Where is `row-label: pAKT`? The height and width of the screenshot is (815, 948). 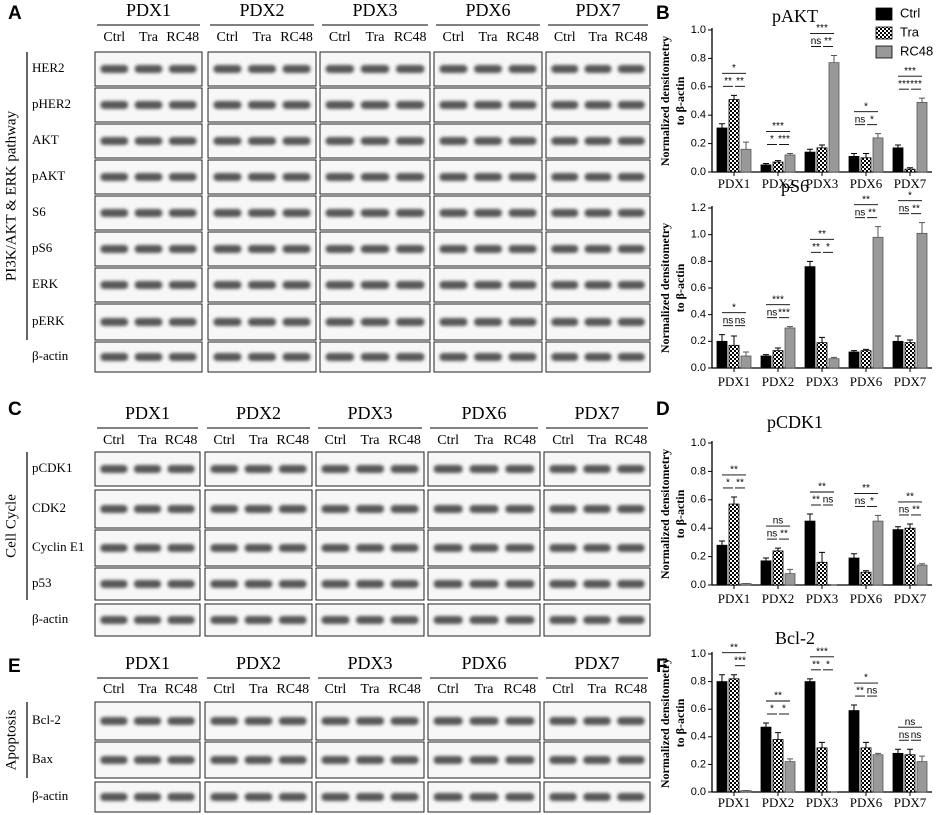
row-label: pAKT is located at coordinates (48, 175).